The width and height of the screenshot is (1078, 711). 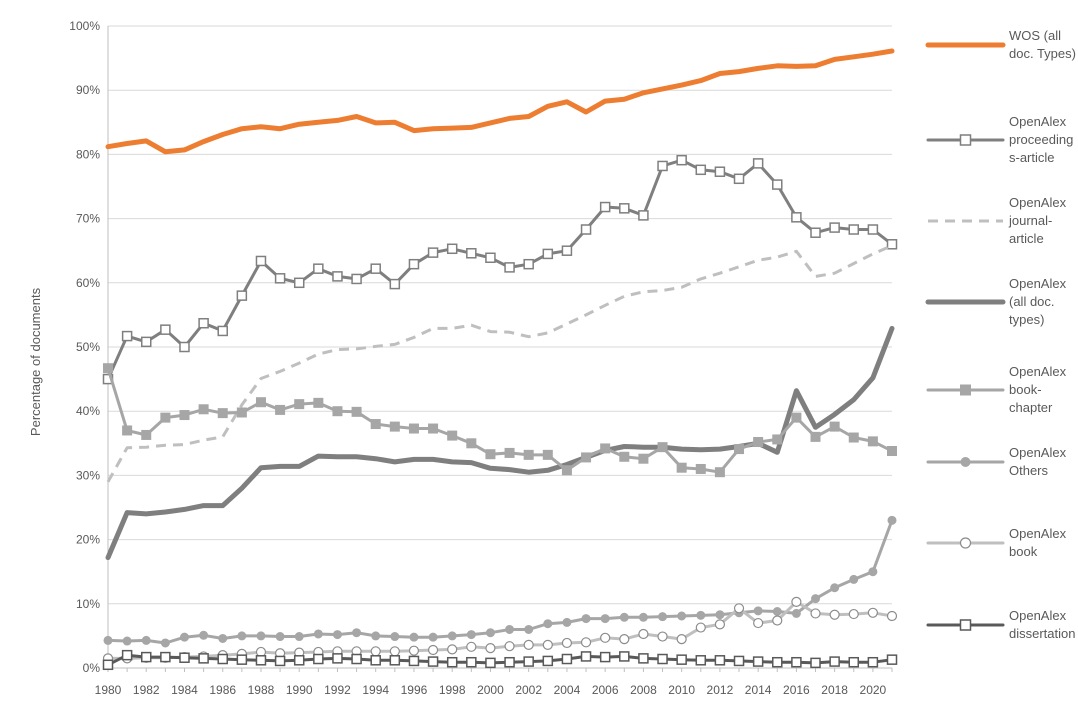 I want to click on legend-label: journal-, so click(x=1030, y=220).